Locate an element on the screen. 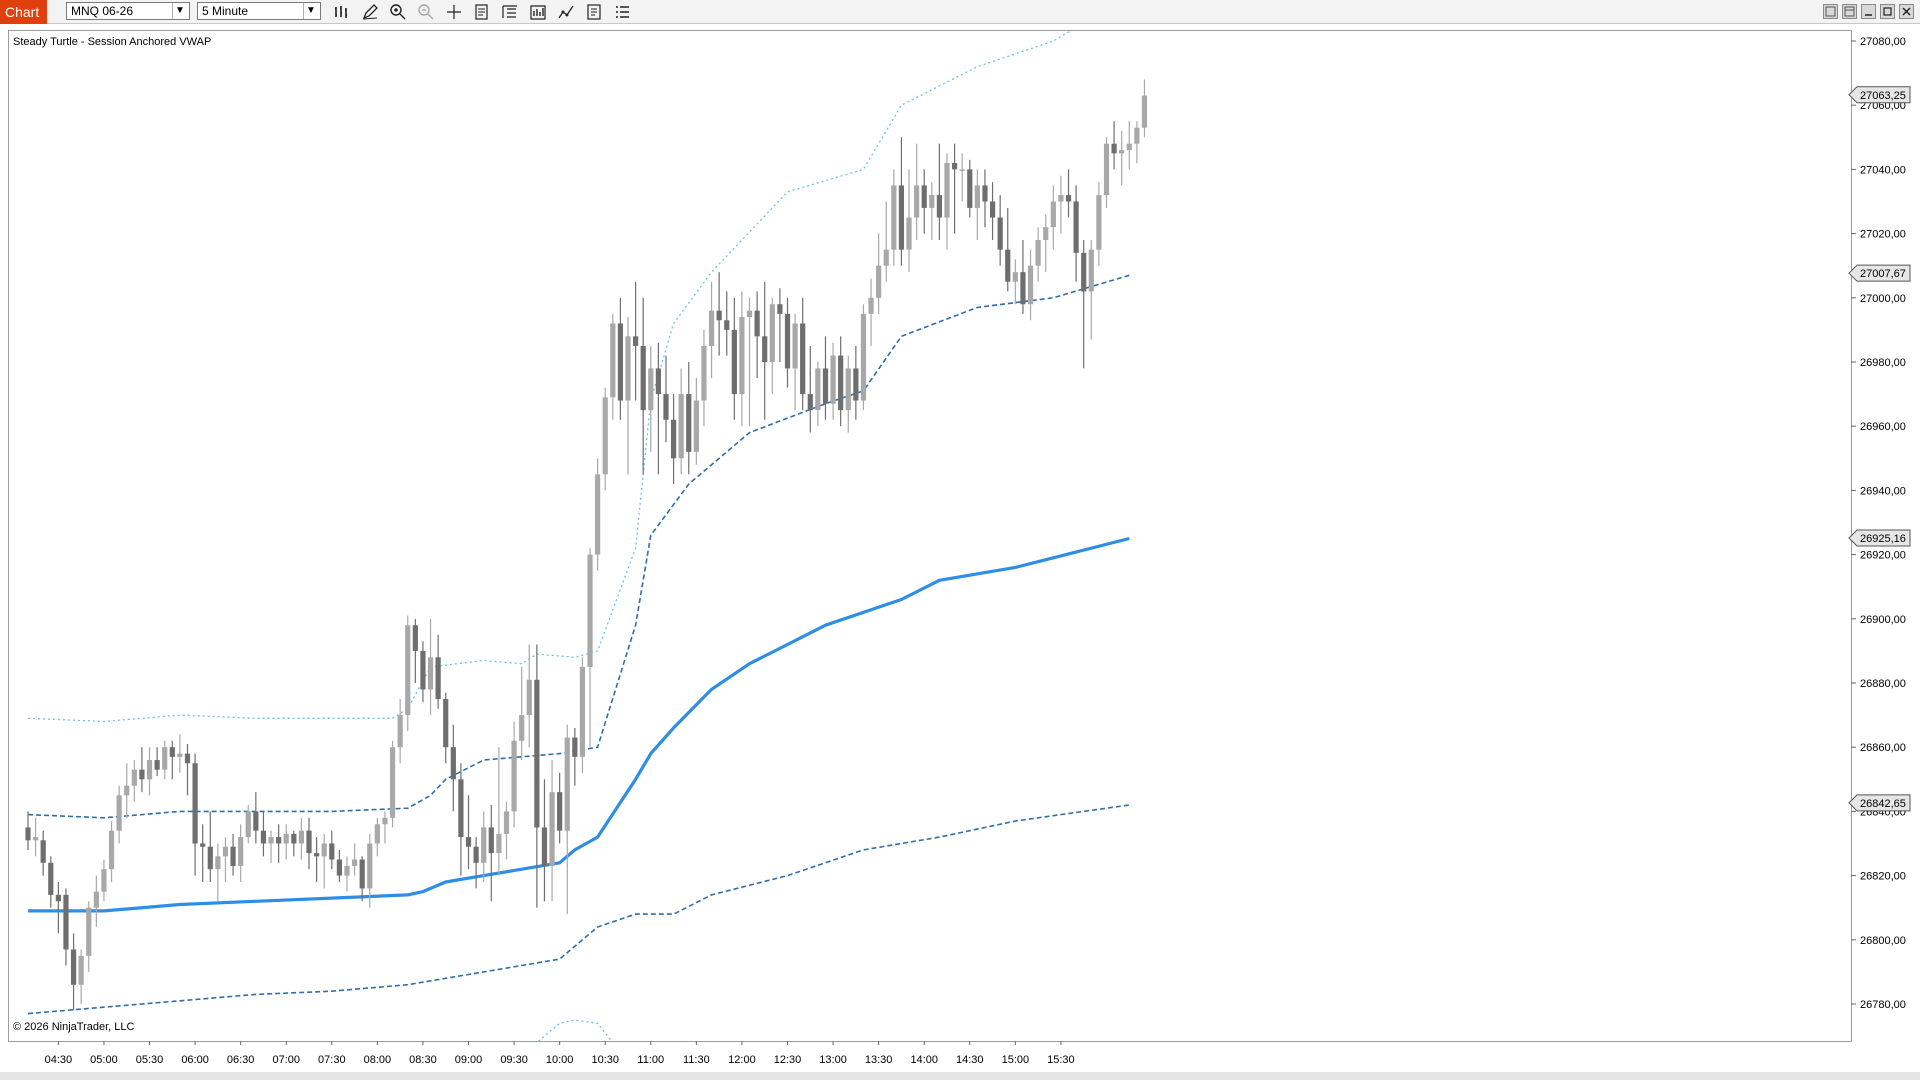 This screenshot has height=1080, width=1920. instrument-value: MNQ 06-26 is located at coordinates (102, 11).